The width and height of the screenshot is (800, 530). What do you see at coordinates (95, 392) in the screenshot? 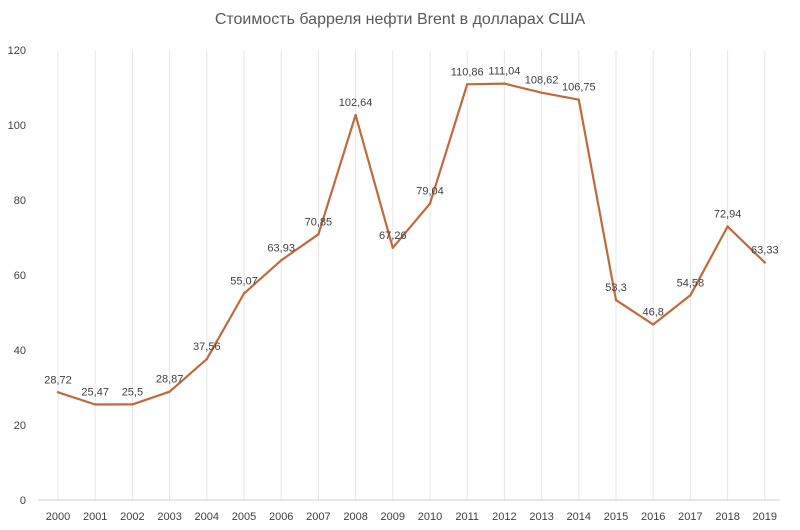
I see `data-label: 25,47` at bounding box center [95, 392].